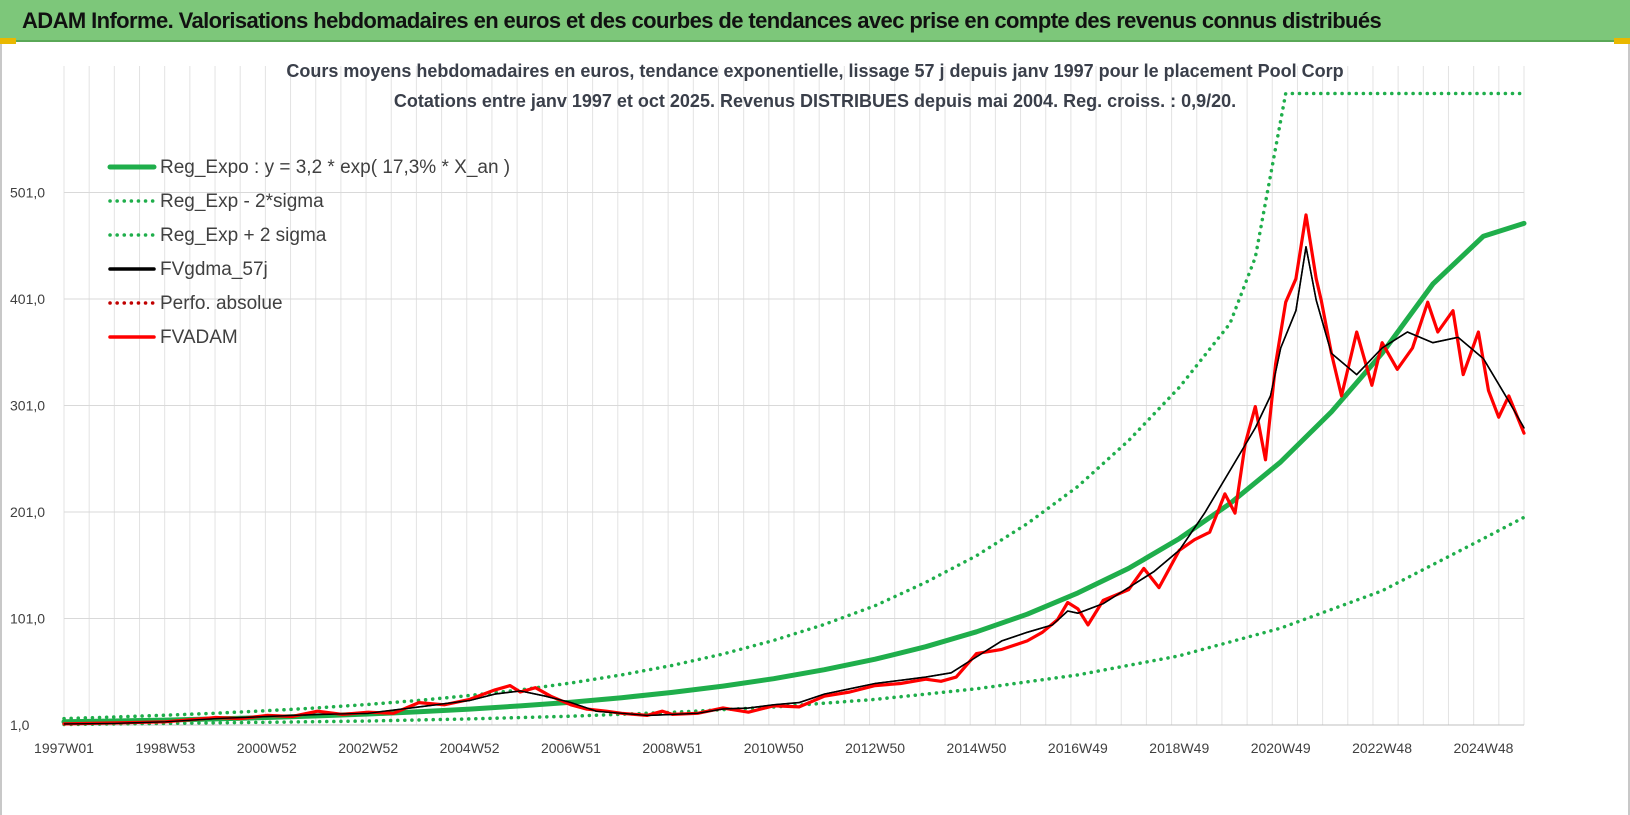  Describe the element at coordinates (774, 748) in the screenshot. I see `x-tick-label: 2010W50` at that location.